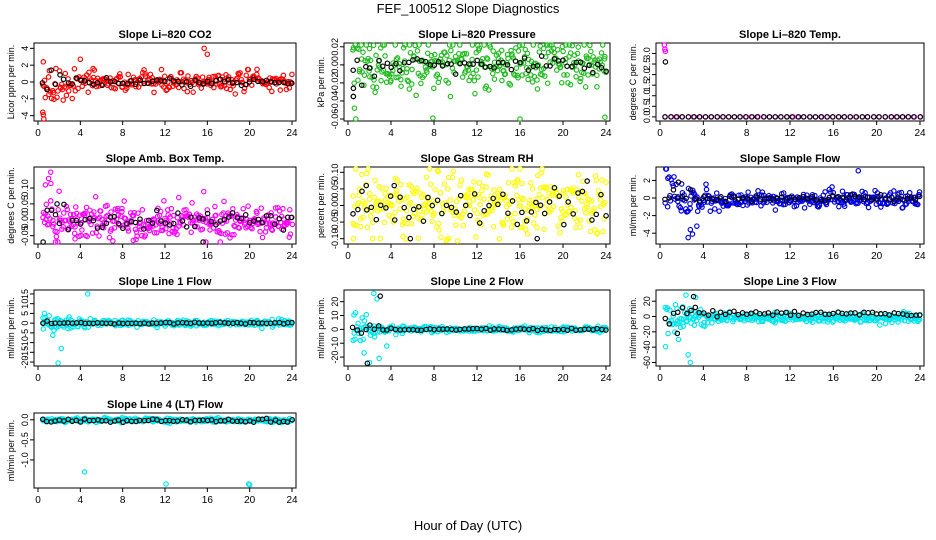  Describe the element at coordinates (920, 133) in the screenshot. I see `x-tick-label: 24` at that location.